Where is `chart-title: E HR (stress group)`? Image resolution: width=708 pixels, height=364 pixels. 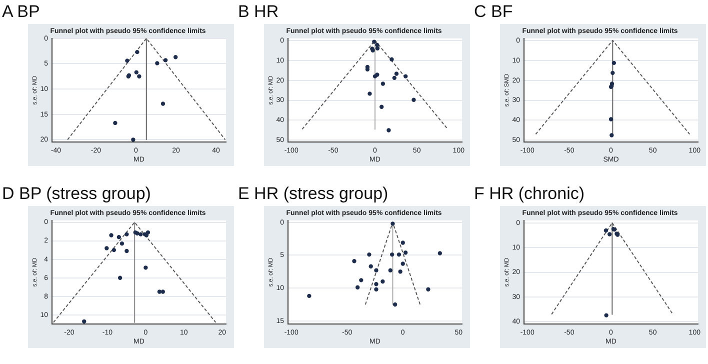
chart-title: E HR (stress group) is located at coordinates (313, 194).